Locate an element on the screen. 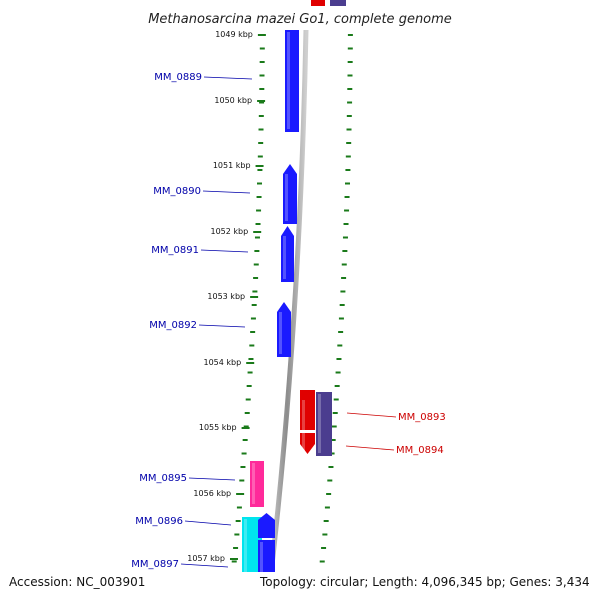 The height and width of the screenshot is (600, 600). gene-label: MM_0894 is located at coordinates (420, 450).